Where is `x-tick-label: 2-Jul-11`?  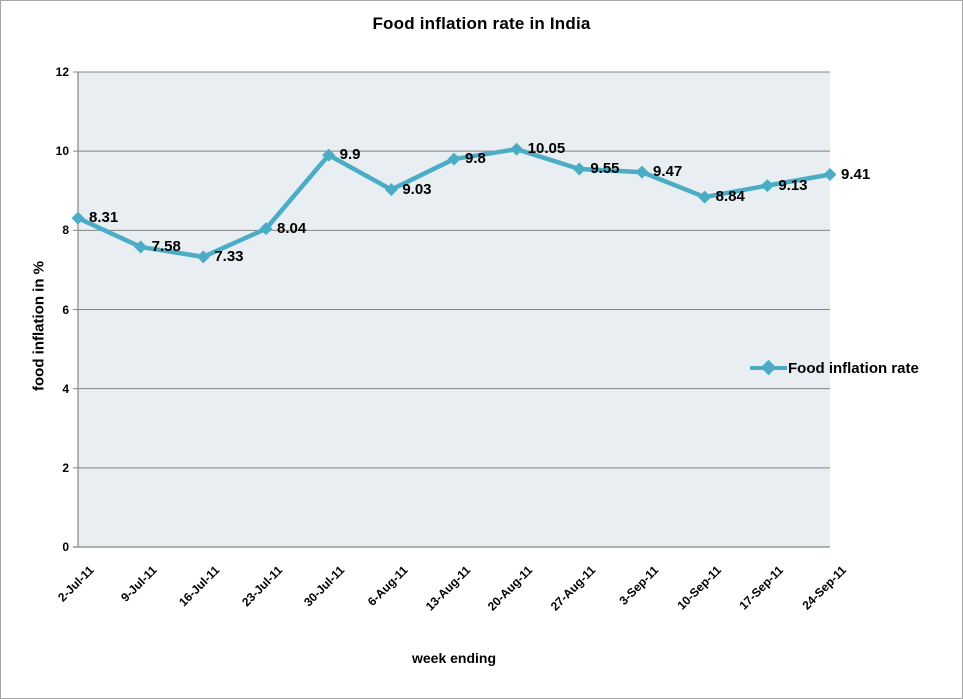
x-tick-label: 2-Jul-11 is located at coordinates (76, 584).